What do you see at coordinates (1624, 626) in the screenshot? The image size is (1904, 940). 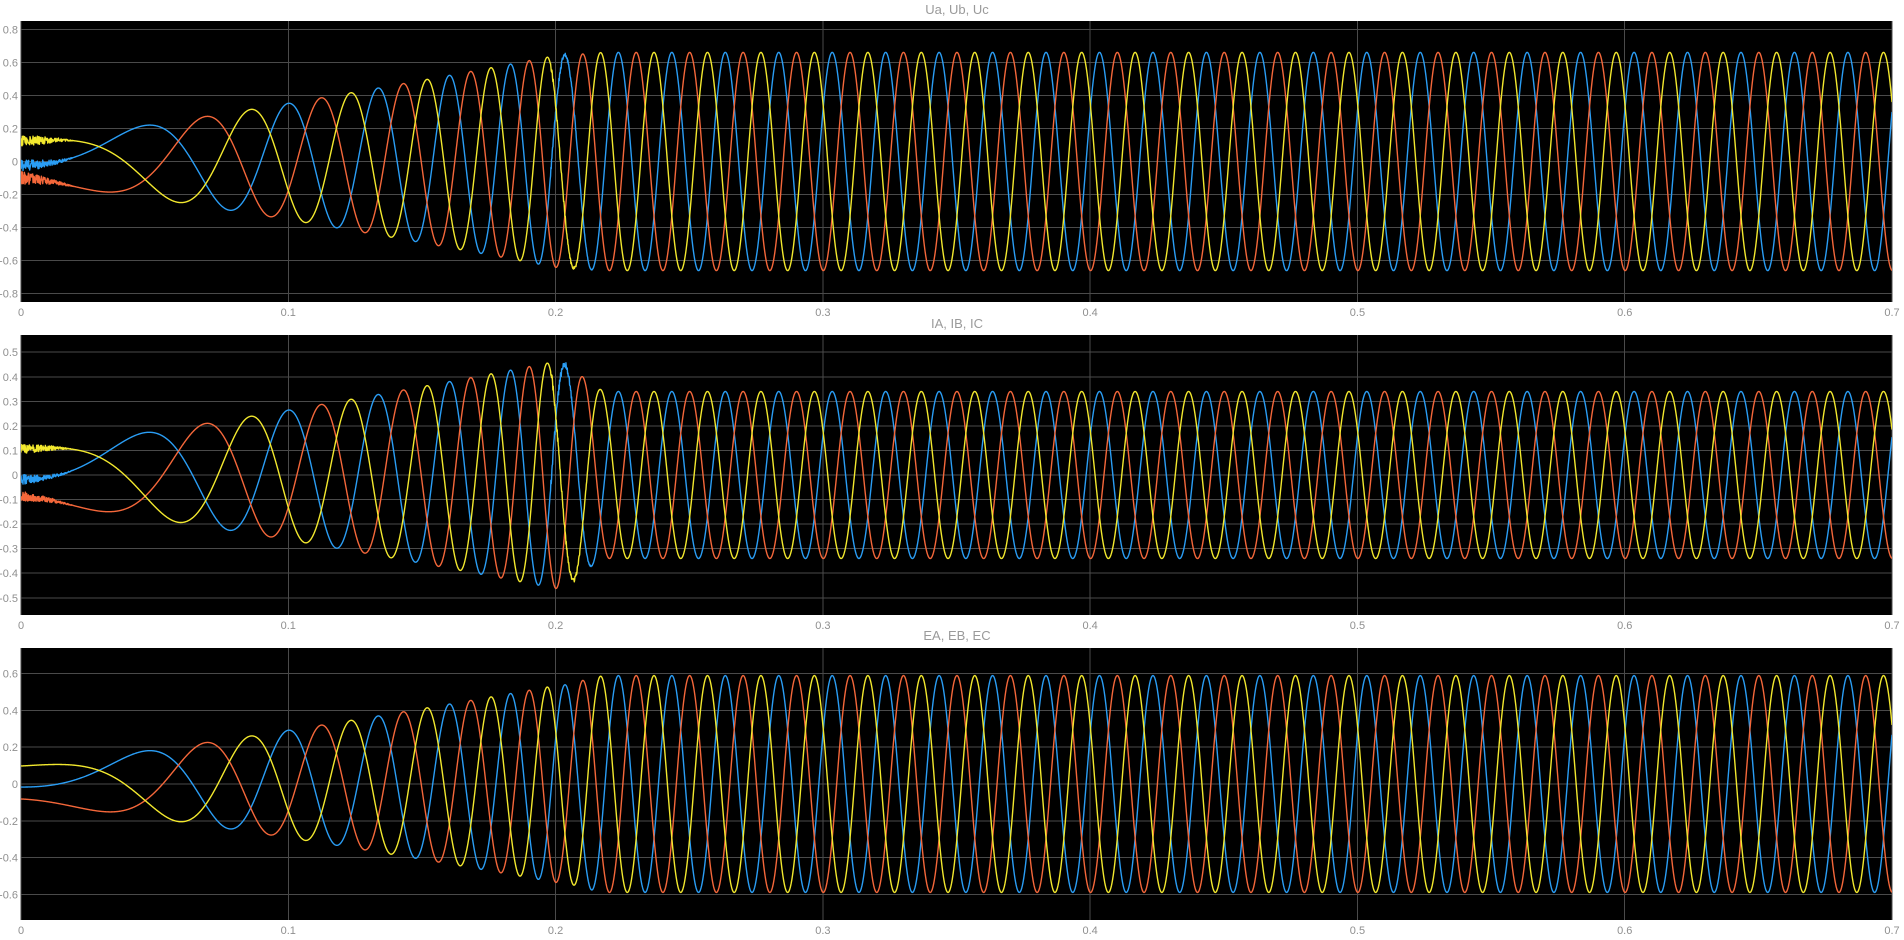 I see `current-x-tick-label: 0.6` at bounding box center [1624, 626].